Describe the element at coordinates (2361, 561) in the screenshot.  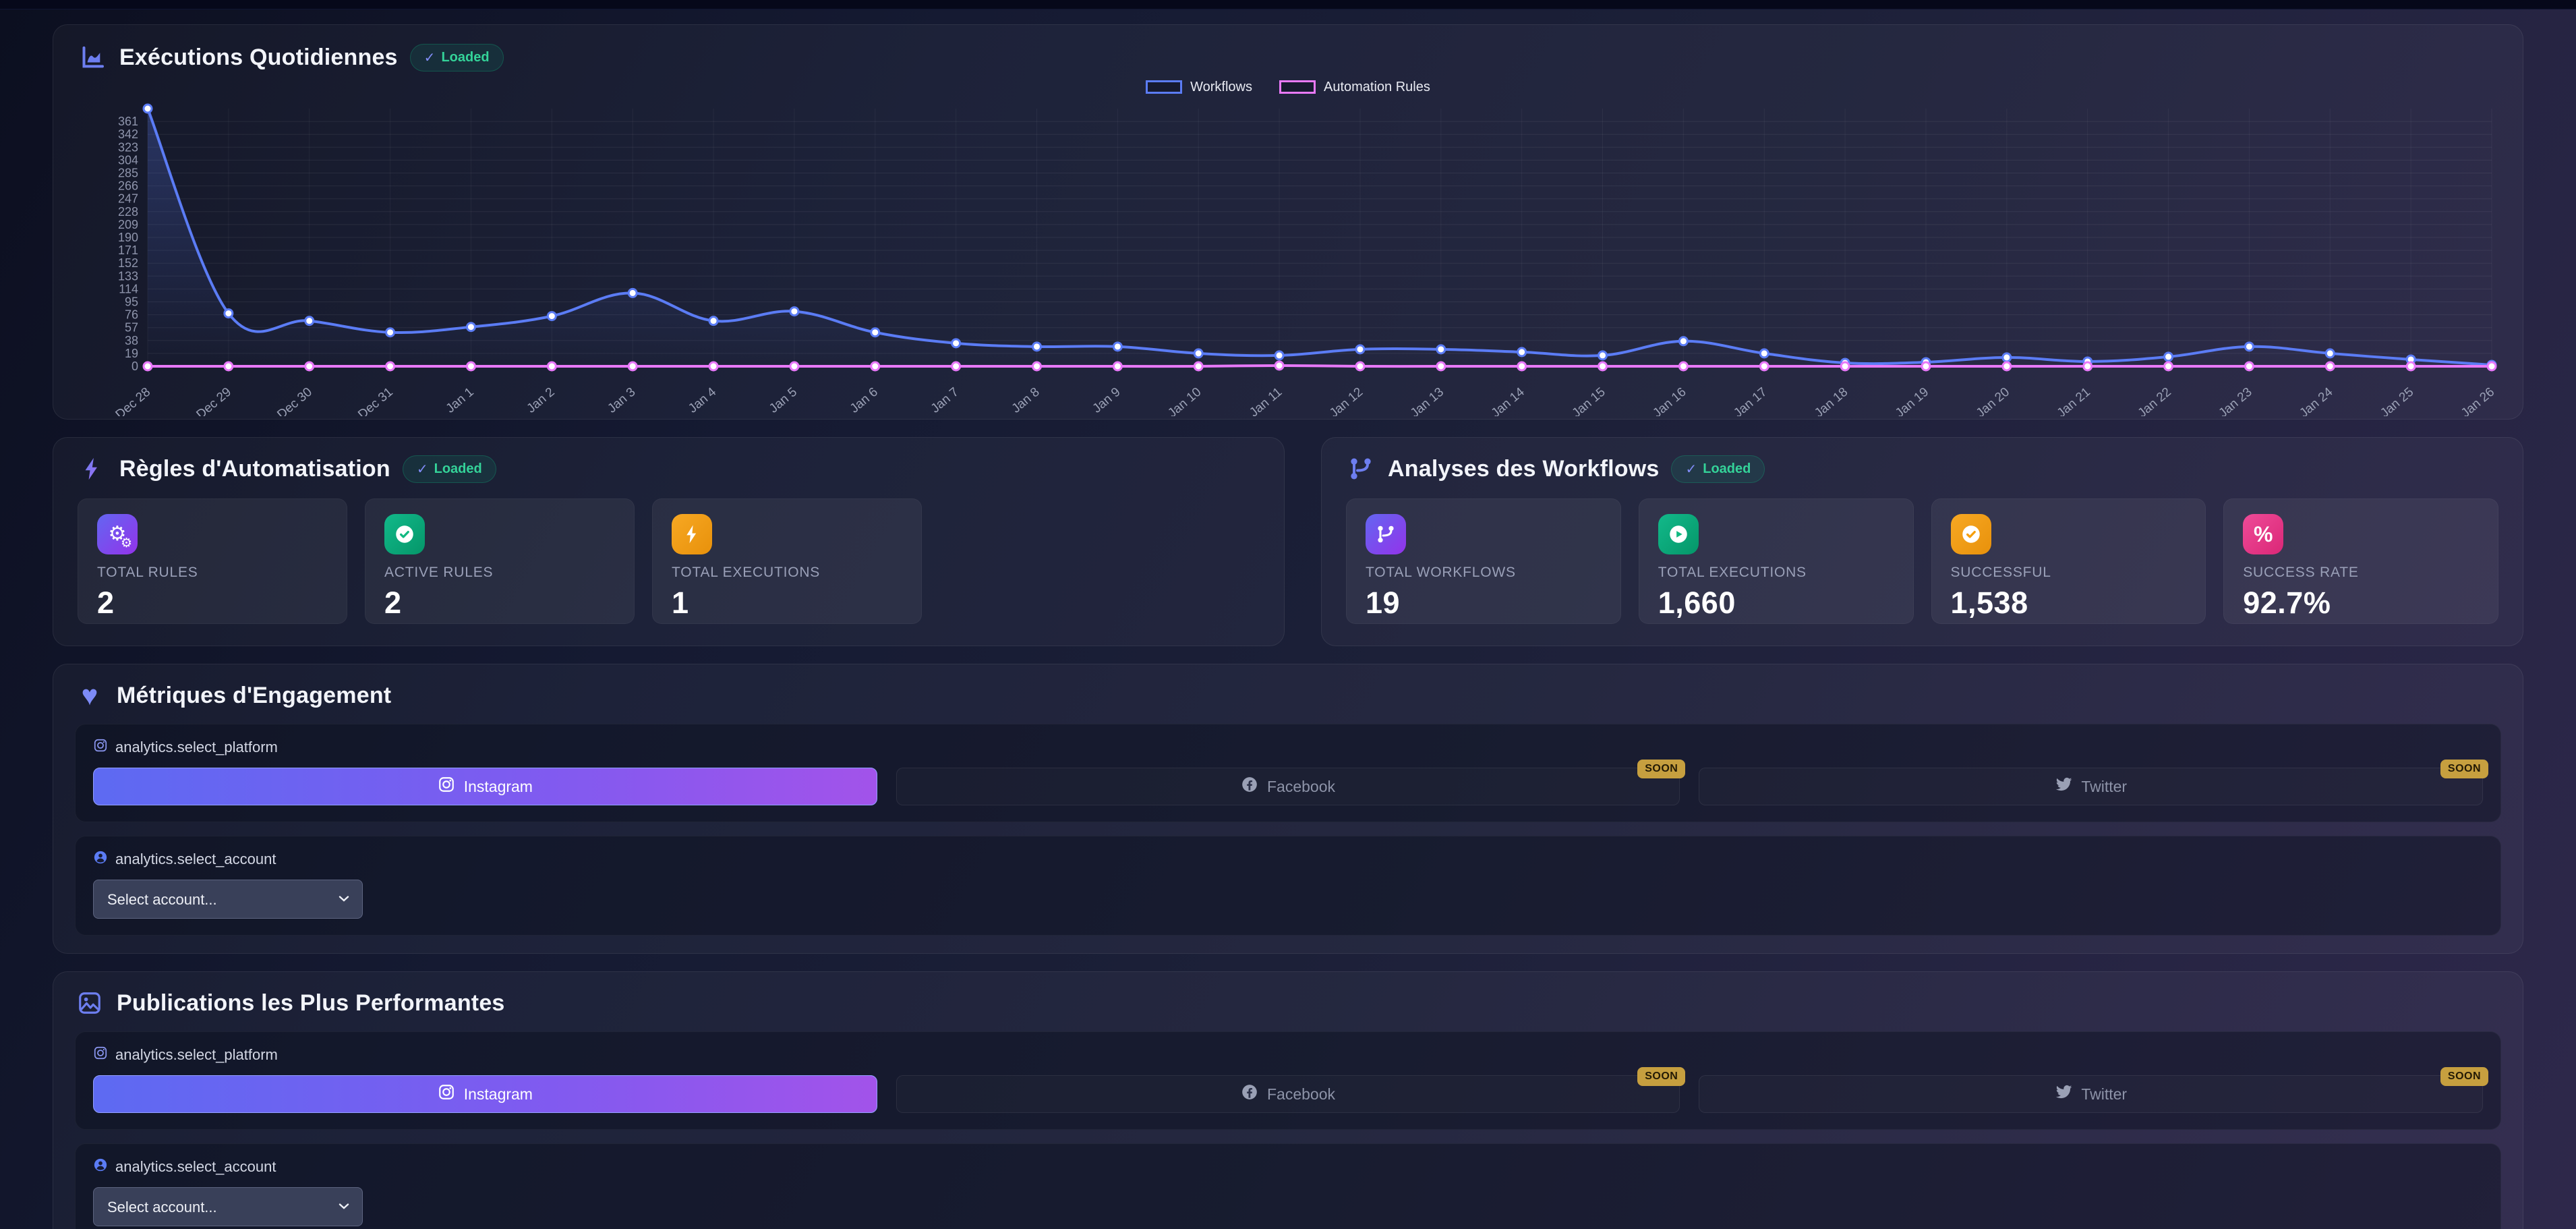
I see `stat-card-success-rate: % SUCCESS RATE 92.7%` at that location.